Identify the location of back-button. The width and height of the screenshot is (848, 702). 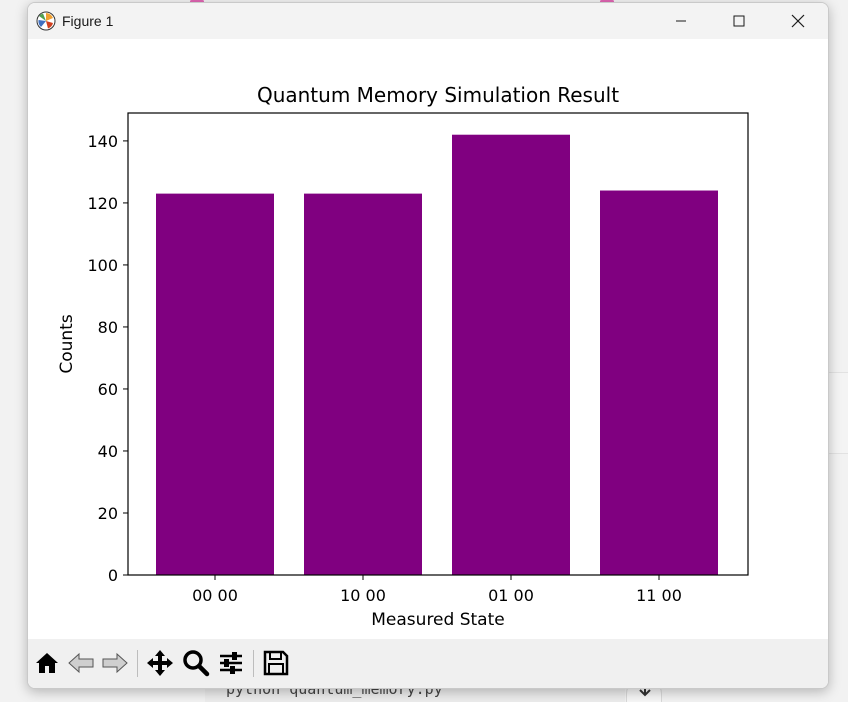
(81, 663).